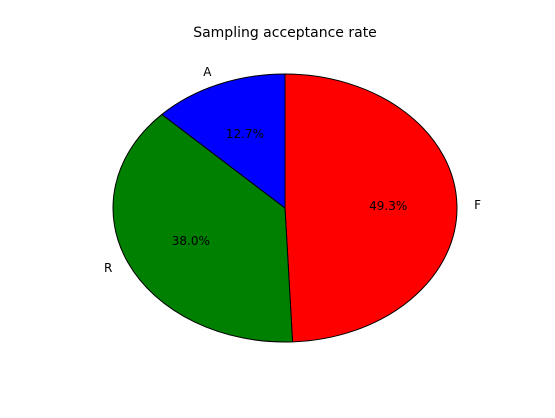 Image resolution: width=555 pixels, height=418 pixels. Describe the element at coordinates (207, 72) in the screenshot. I see `pie-category-label-a: A` at that location.